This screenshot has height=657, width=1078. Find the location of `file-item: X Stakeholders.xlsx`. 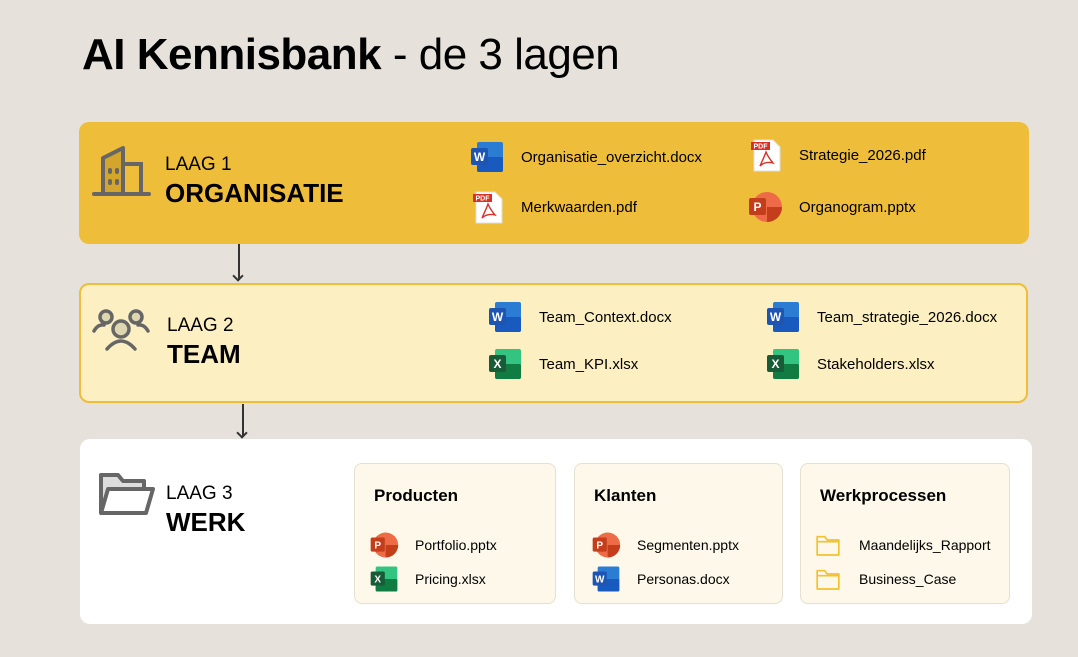

file-item: X Stakeholders.xlsx is located at coordinates (850, 364).